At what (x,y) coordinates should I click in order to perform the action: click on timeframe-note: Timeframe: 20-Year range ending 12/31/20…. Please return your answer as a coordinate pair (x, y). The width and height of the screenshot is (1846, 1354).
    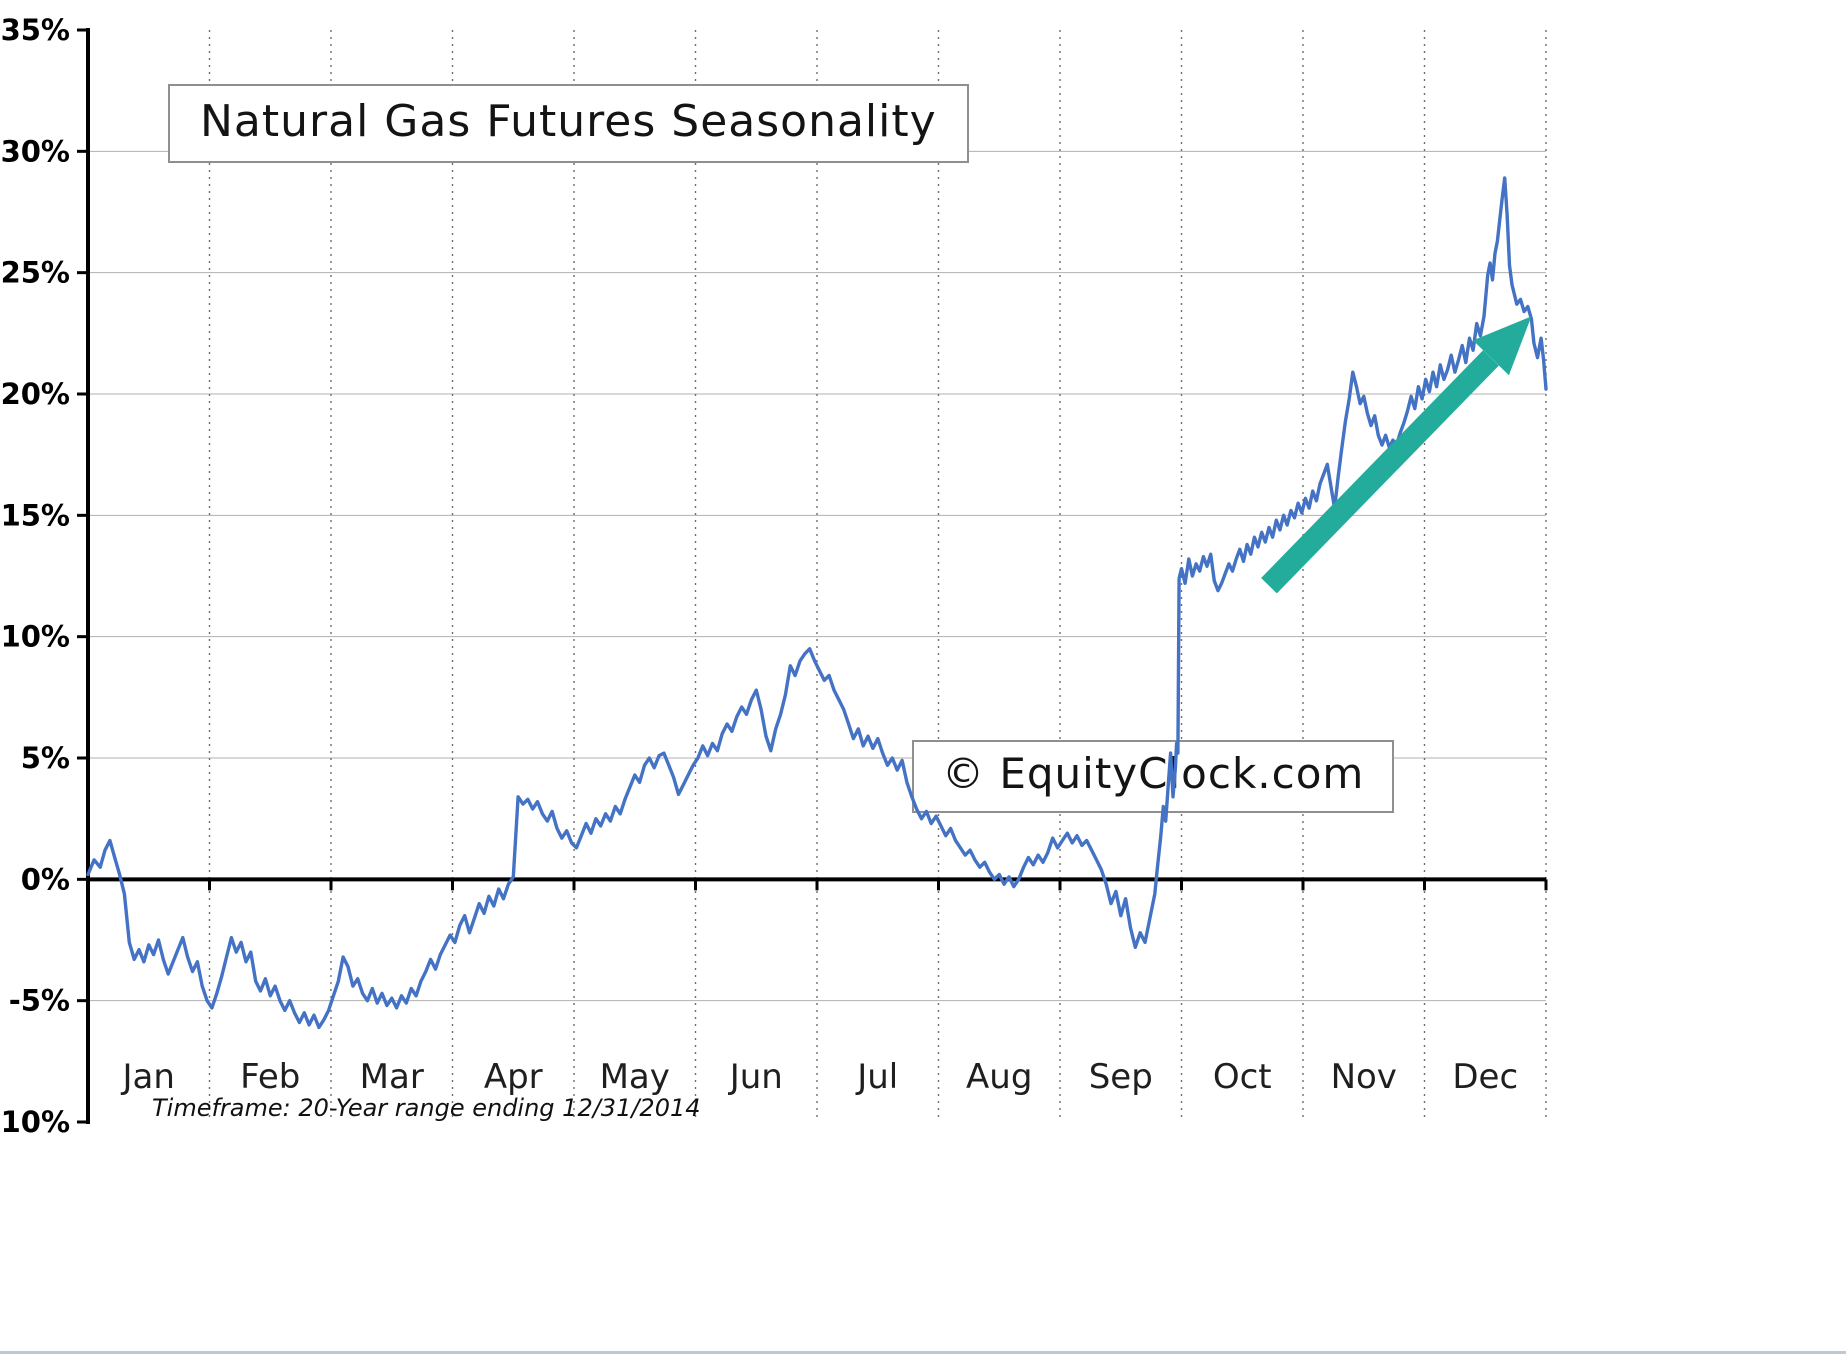
    Looking at the image, I should click on (426, 1108).